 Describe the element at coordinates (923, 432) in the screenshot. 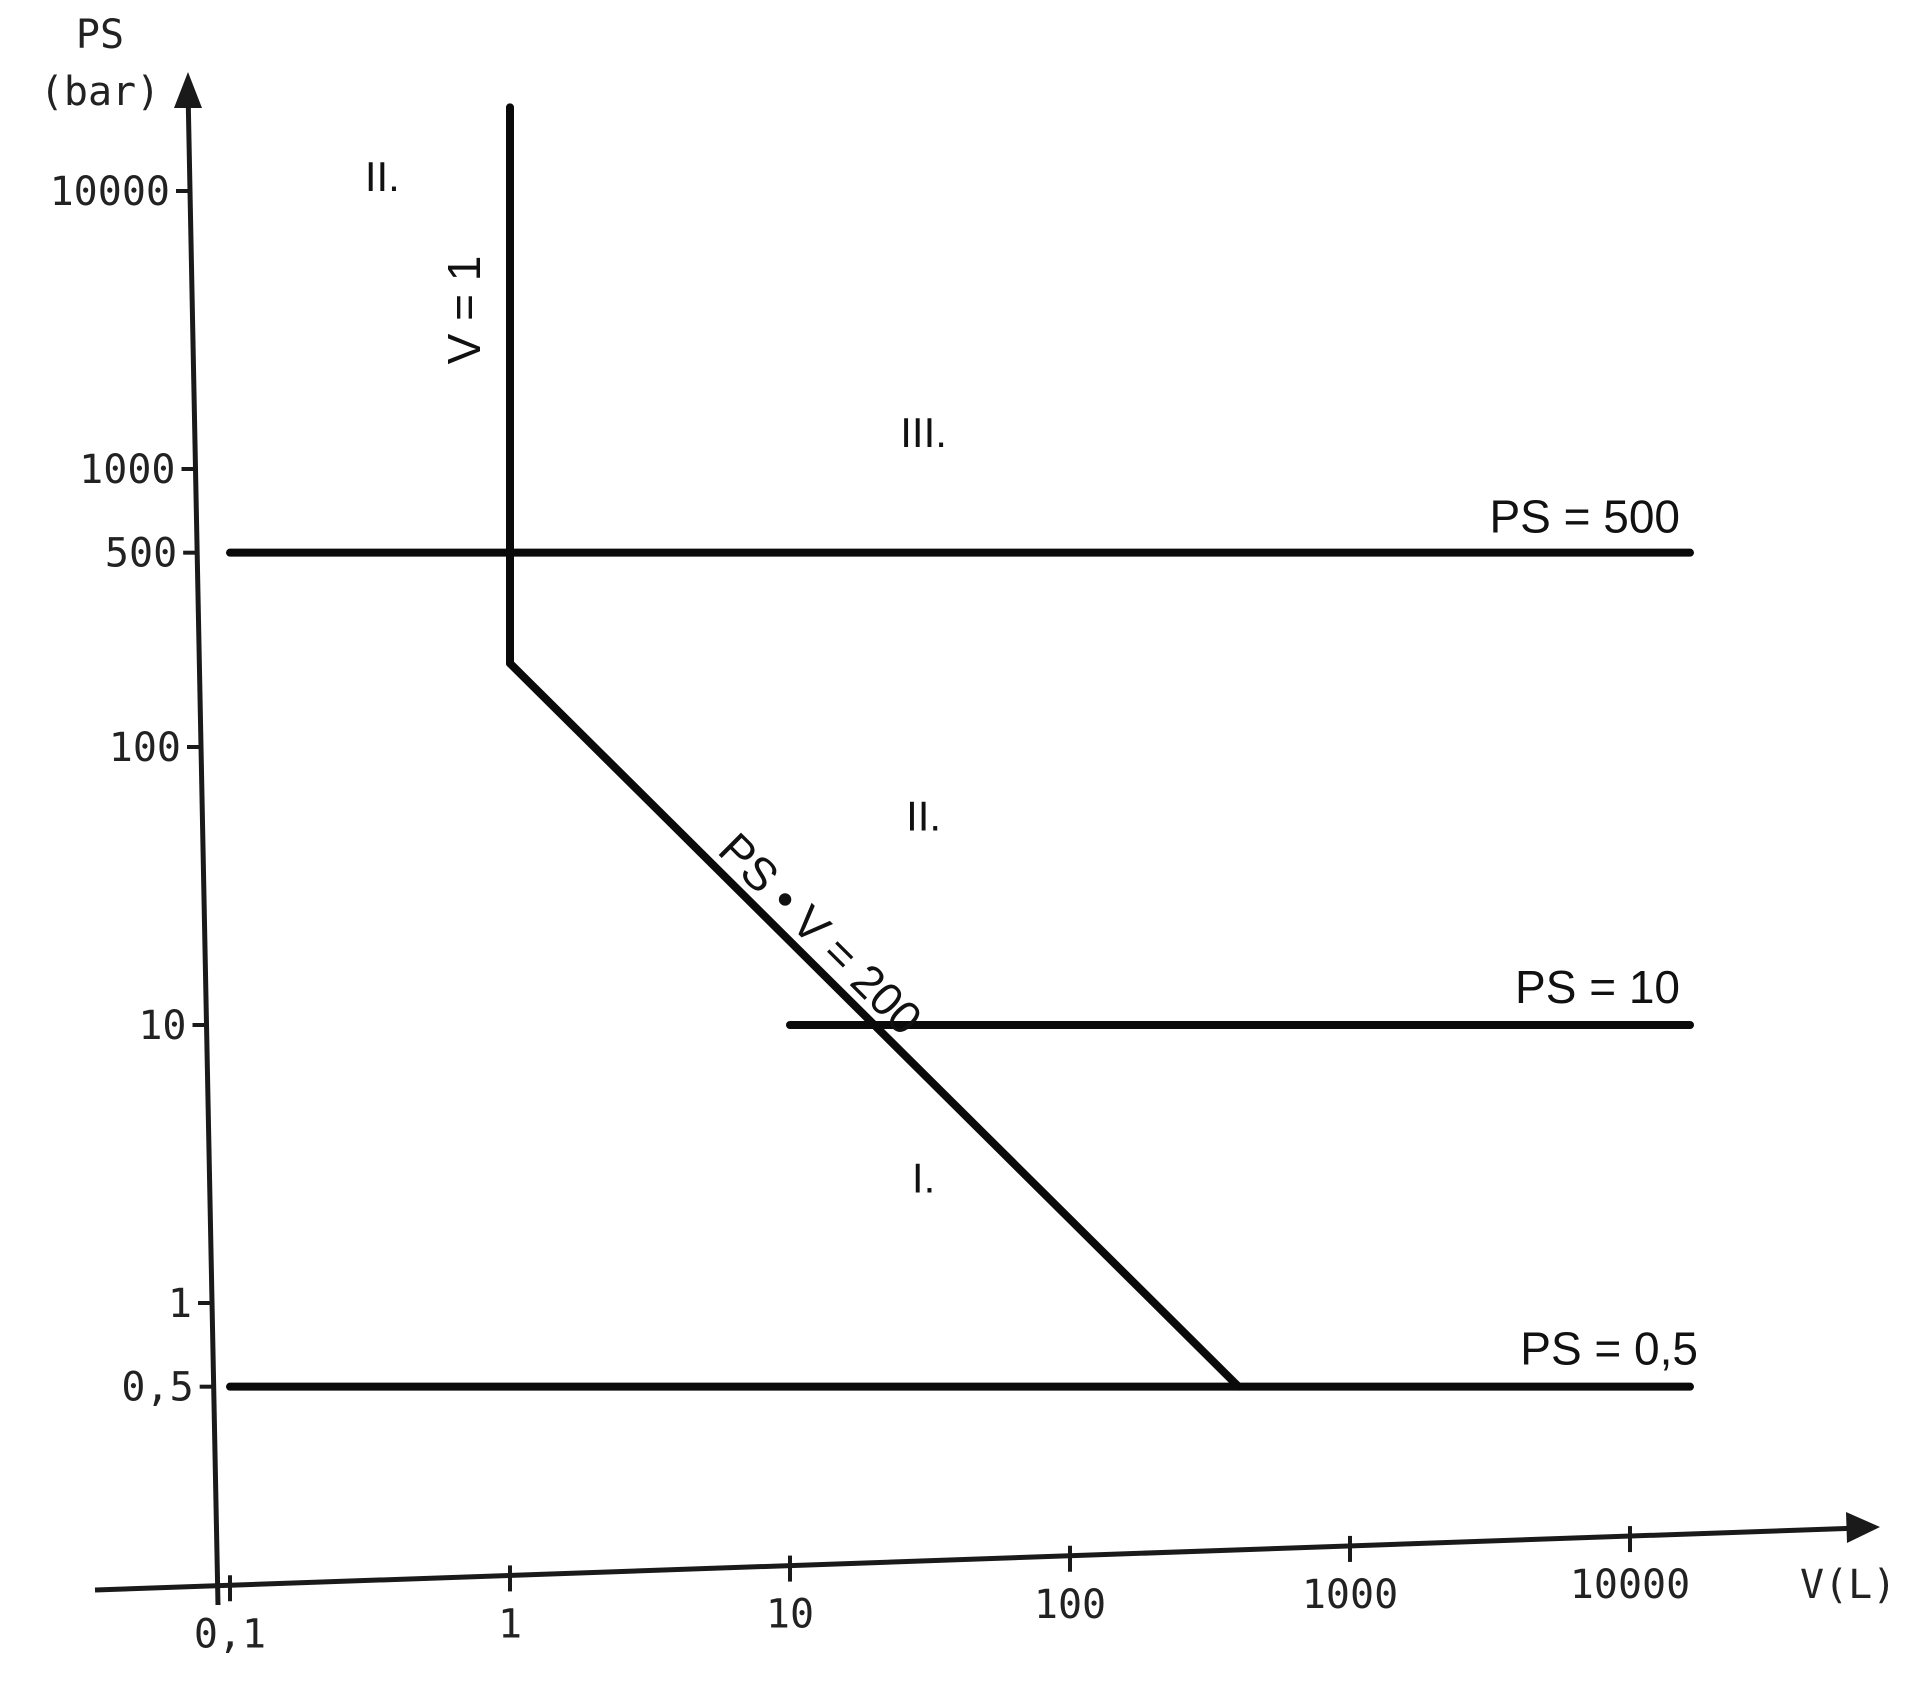

I see `region-label-r_iii: III.` at that location.